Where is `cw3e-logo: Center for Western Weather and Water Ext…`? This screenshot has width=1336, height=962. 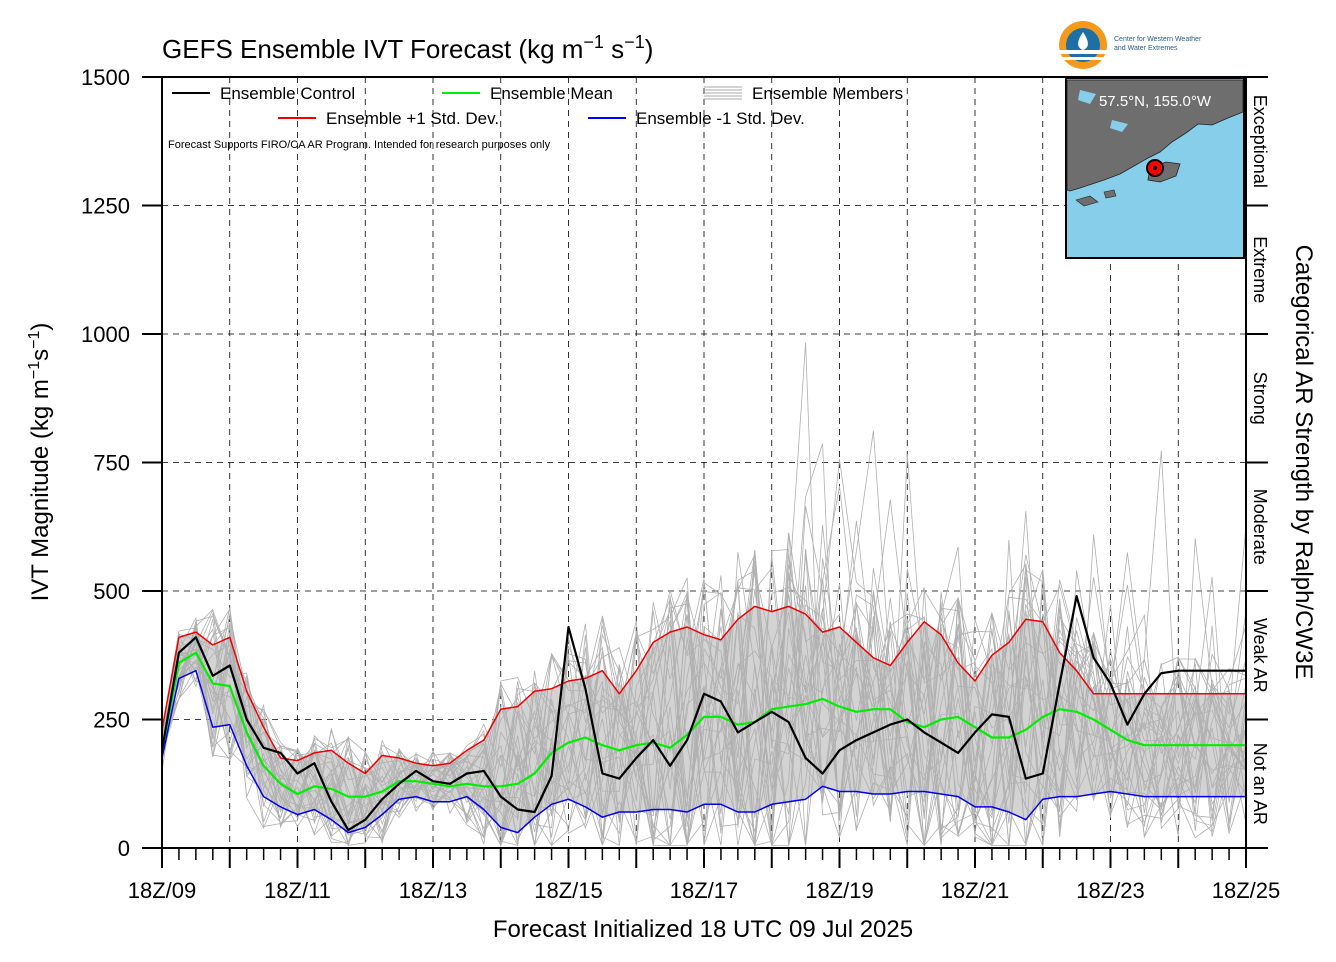
cw3e-logo: Center for Western Weather and Water Ext… is located at coordinates (1130, 45).